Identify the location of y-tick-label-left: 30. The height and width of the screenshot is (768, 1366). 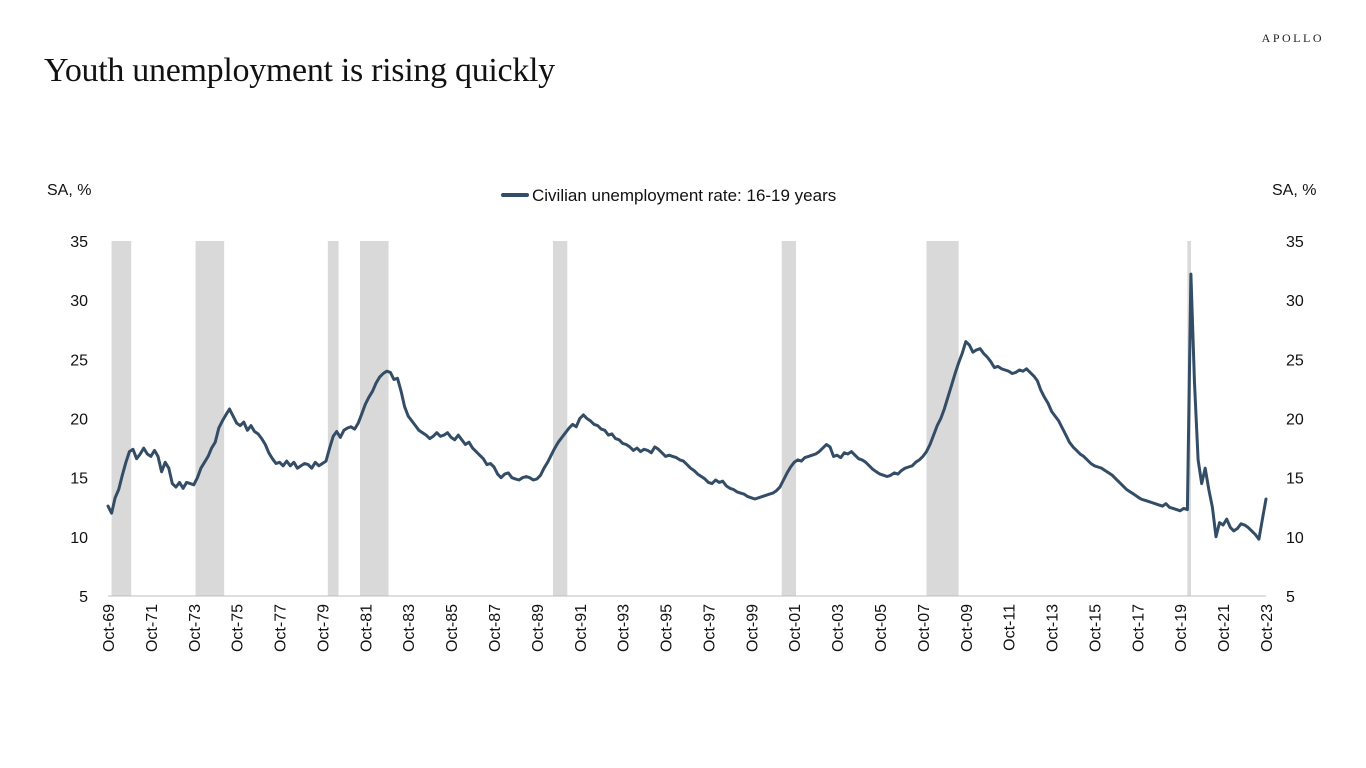
(79, 301).